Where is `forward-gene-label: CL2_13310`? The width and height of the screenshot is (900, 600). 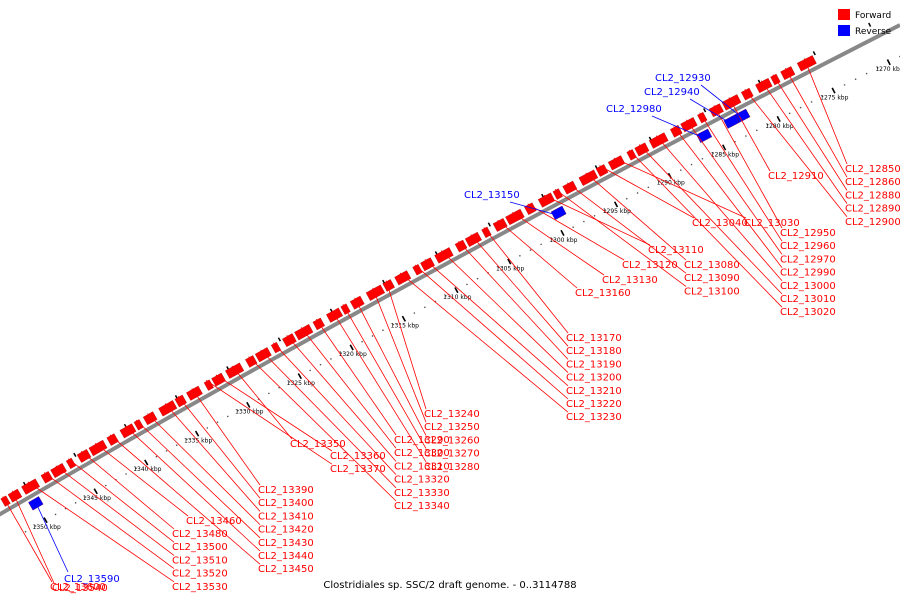
forward-gene-label: CL2_13310 is located at coordinates (422, 466).